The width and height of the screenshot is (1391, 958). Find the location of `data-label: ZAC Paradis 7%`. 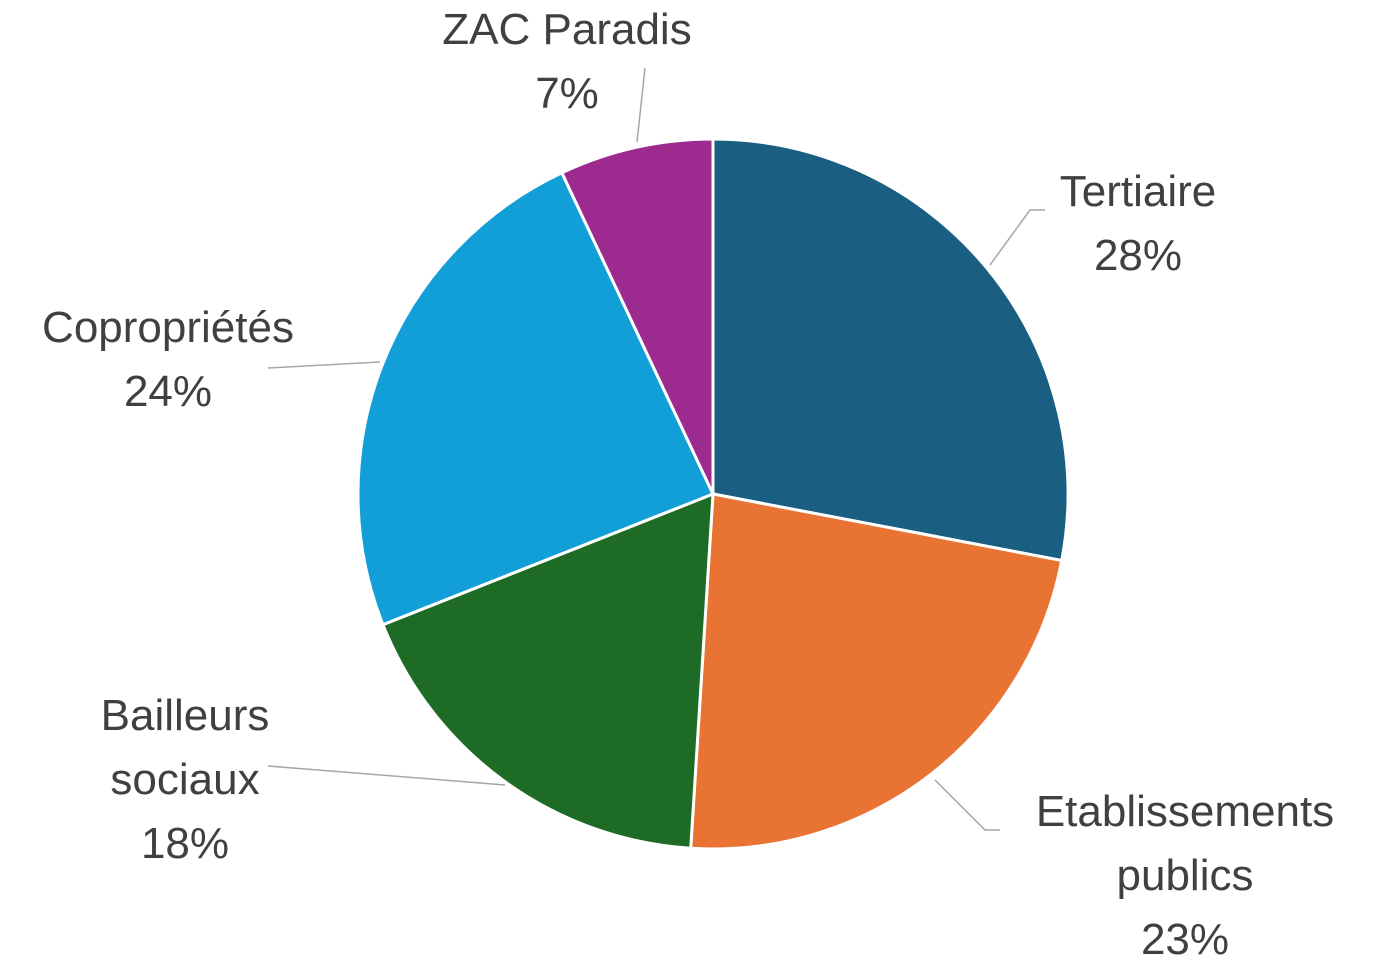

data-label: ZAC Paradis 7% is located at coordinates (567, 63).